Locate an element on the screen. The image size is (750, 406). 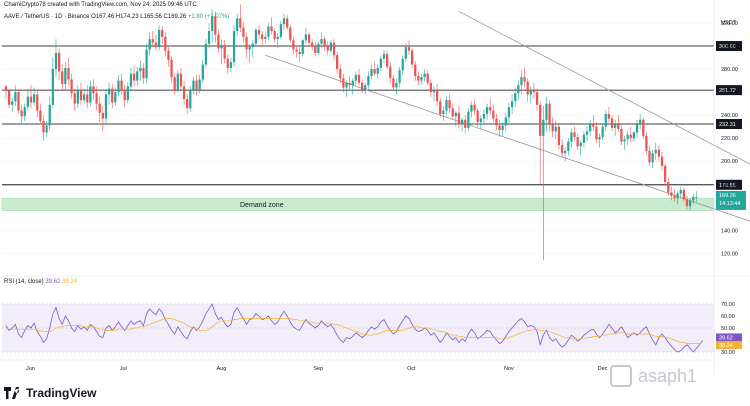
price-tick-label: 260.00 is located at coordinates (729, 93).